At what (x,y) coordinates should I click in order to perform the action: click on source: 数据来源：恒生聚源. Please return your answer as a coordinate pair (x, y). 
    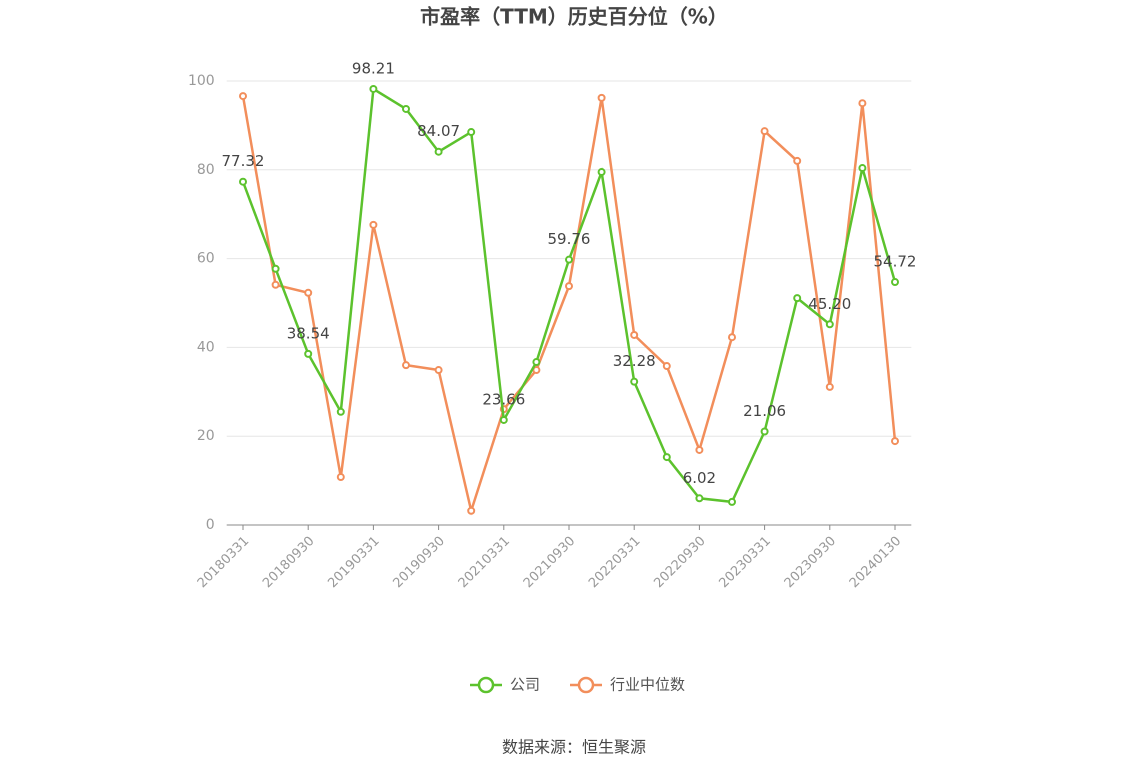
    Looking at the image, I should click on (574, 747).